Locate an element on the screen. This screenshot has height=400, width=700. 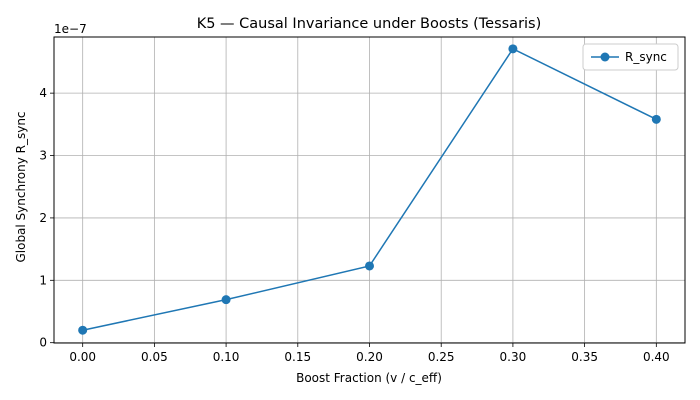
x-axis-label: Boost Fraction (v / c_eff) is located at coordinates (369, 378).